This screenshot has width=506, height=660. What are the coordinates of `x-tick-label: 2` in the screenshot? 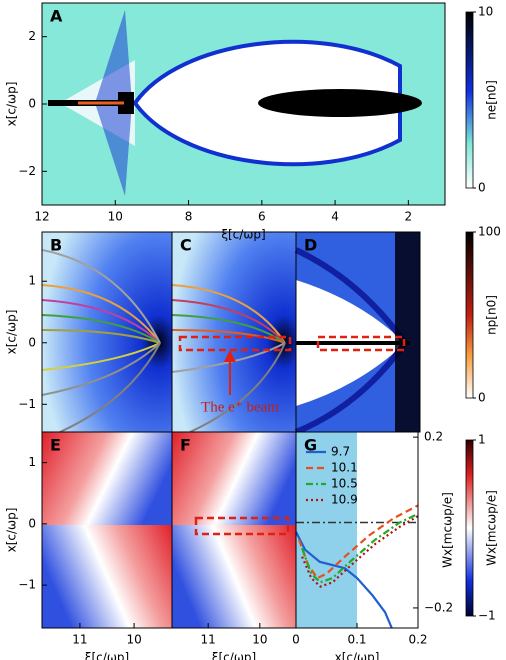 It's located at (409, 217).